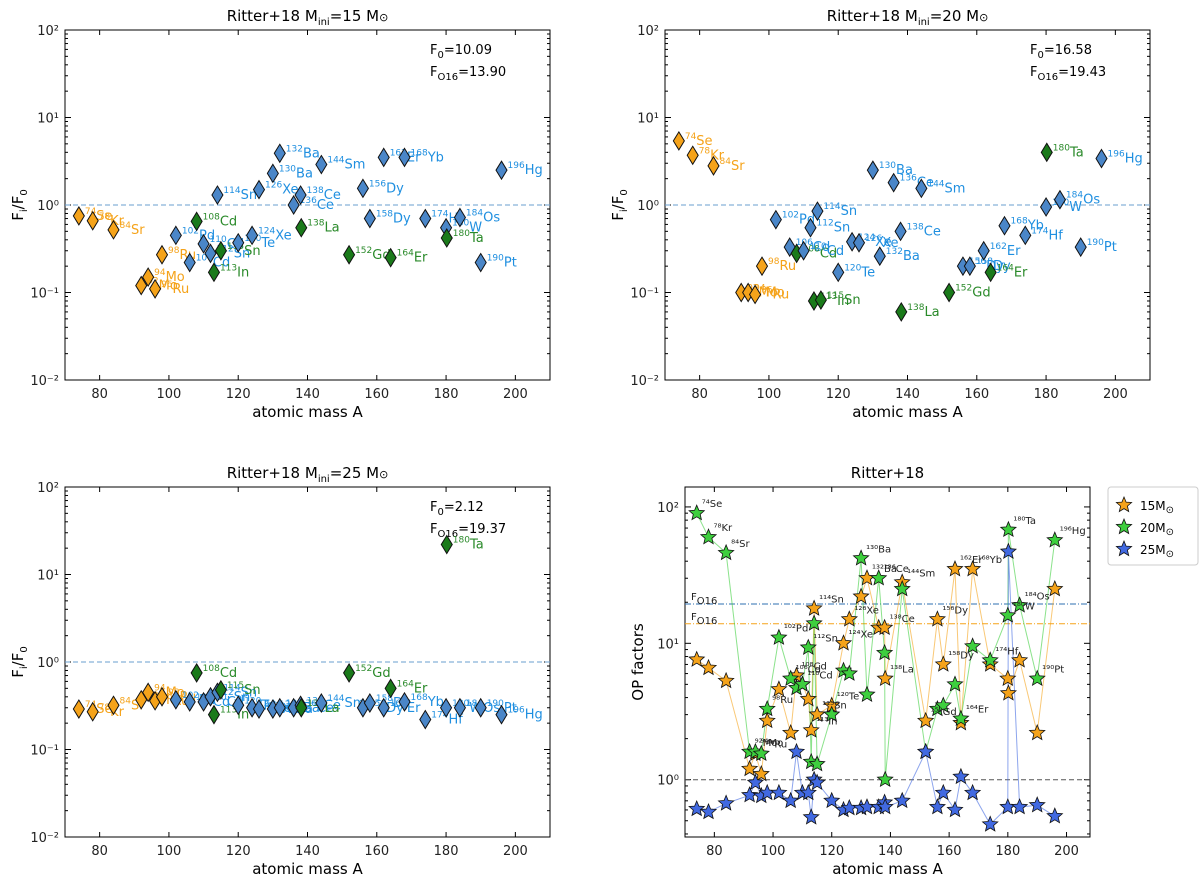 This screenshot has height=879, width=1200. I want to click on legend-box, so click(1153, 526).